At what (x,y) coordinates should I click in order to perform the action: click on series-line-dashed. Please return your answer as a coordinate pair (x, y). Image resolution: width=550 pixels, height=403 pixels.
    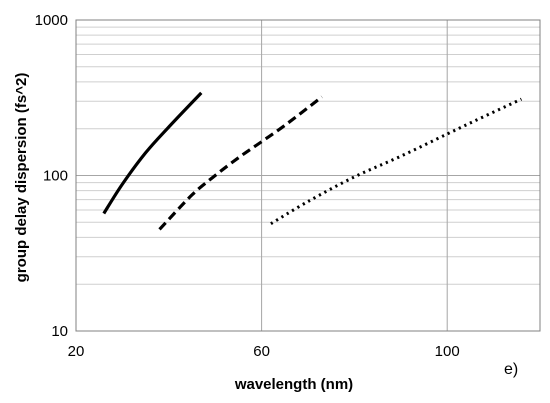
    Looking at the image, I should click on (240, 163).